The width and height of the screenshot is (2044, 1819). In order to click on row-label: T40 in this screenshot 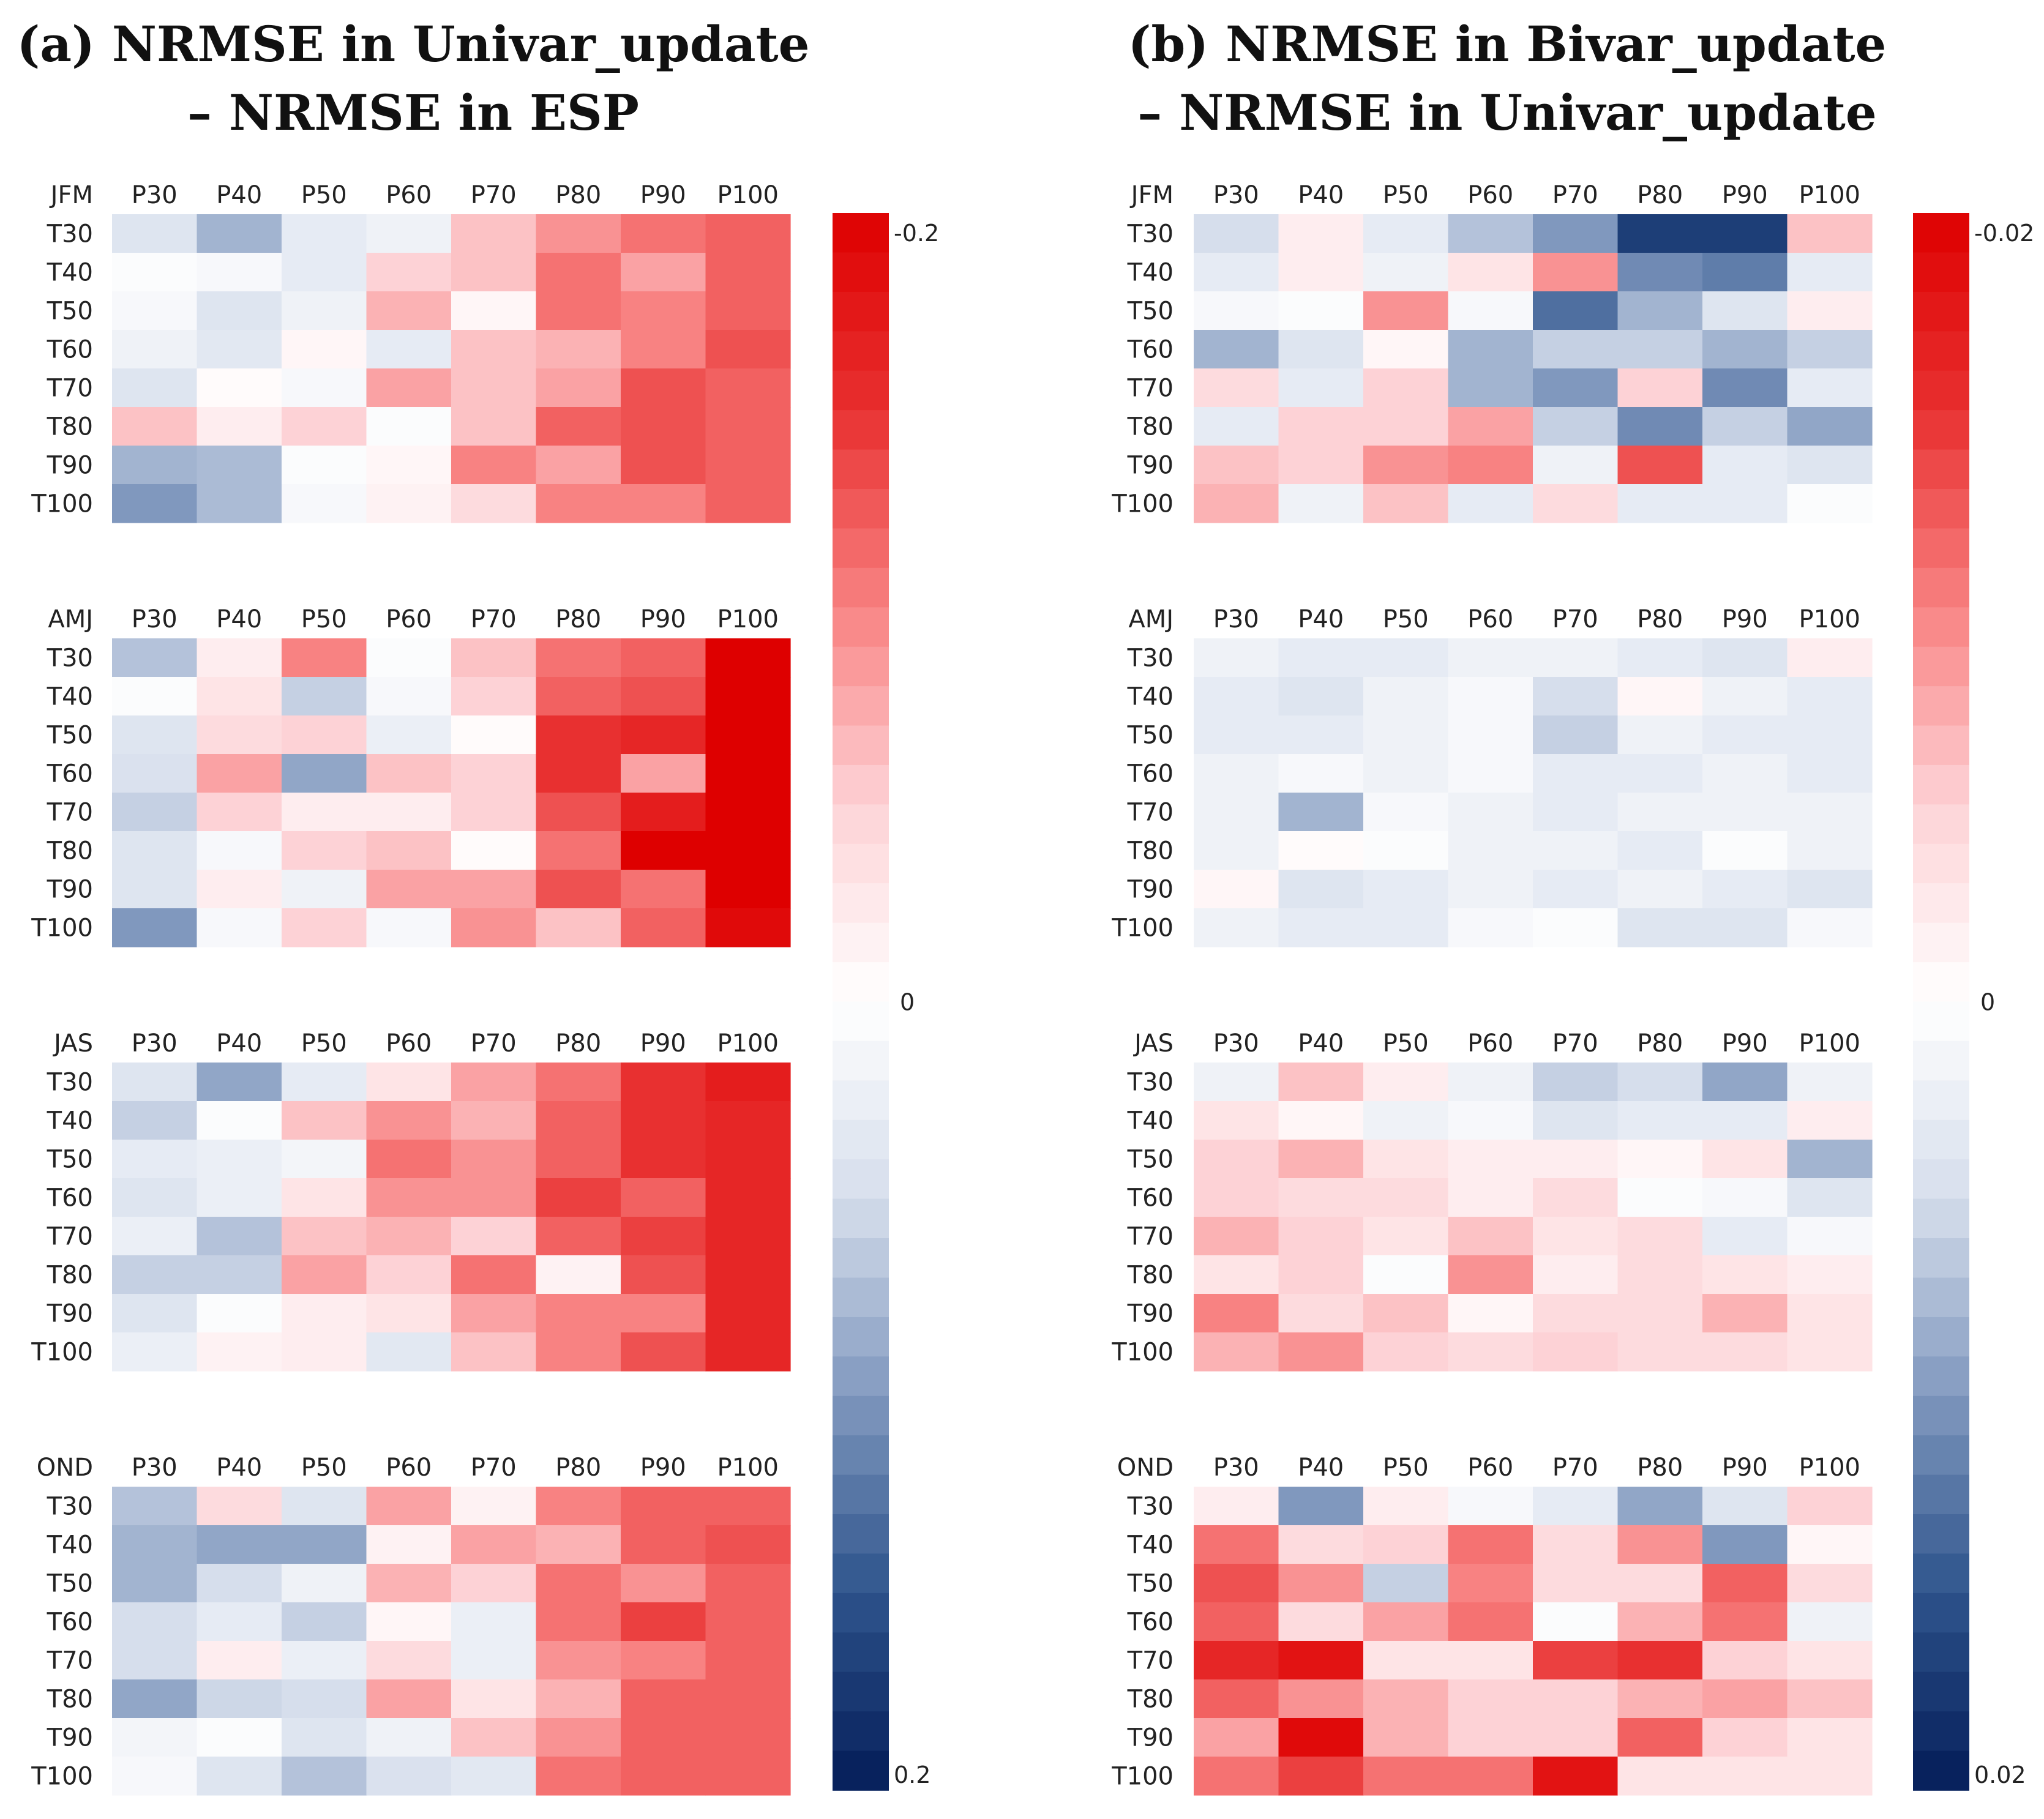, I will do `click(1150, 697)`.